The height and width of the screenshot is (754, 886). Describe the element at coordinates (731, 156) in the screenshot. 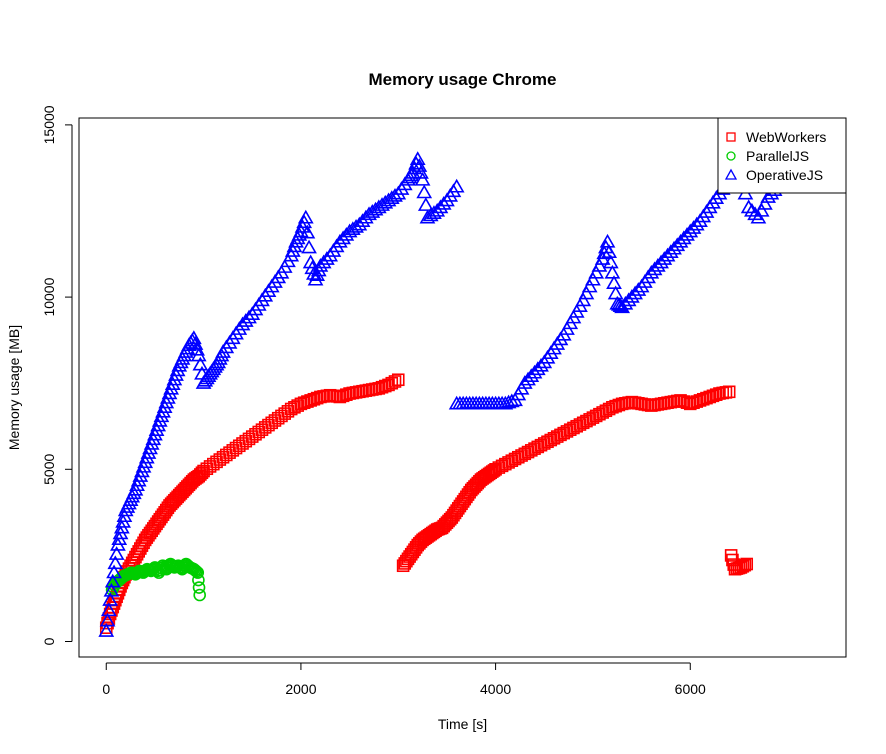

I see `legend-marker-circle` at that location.